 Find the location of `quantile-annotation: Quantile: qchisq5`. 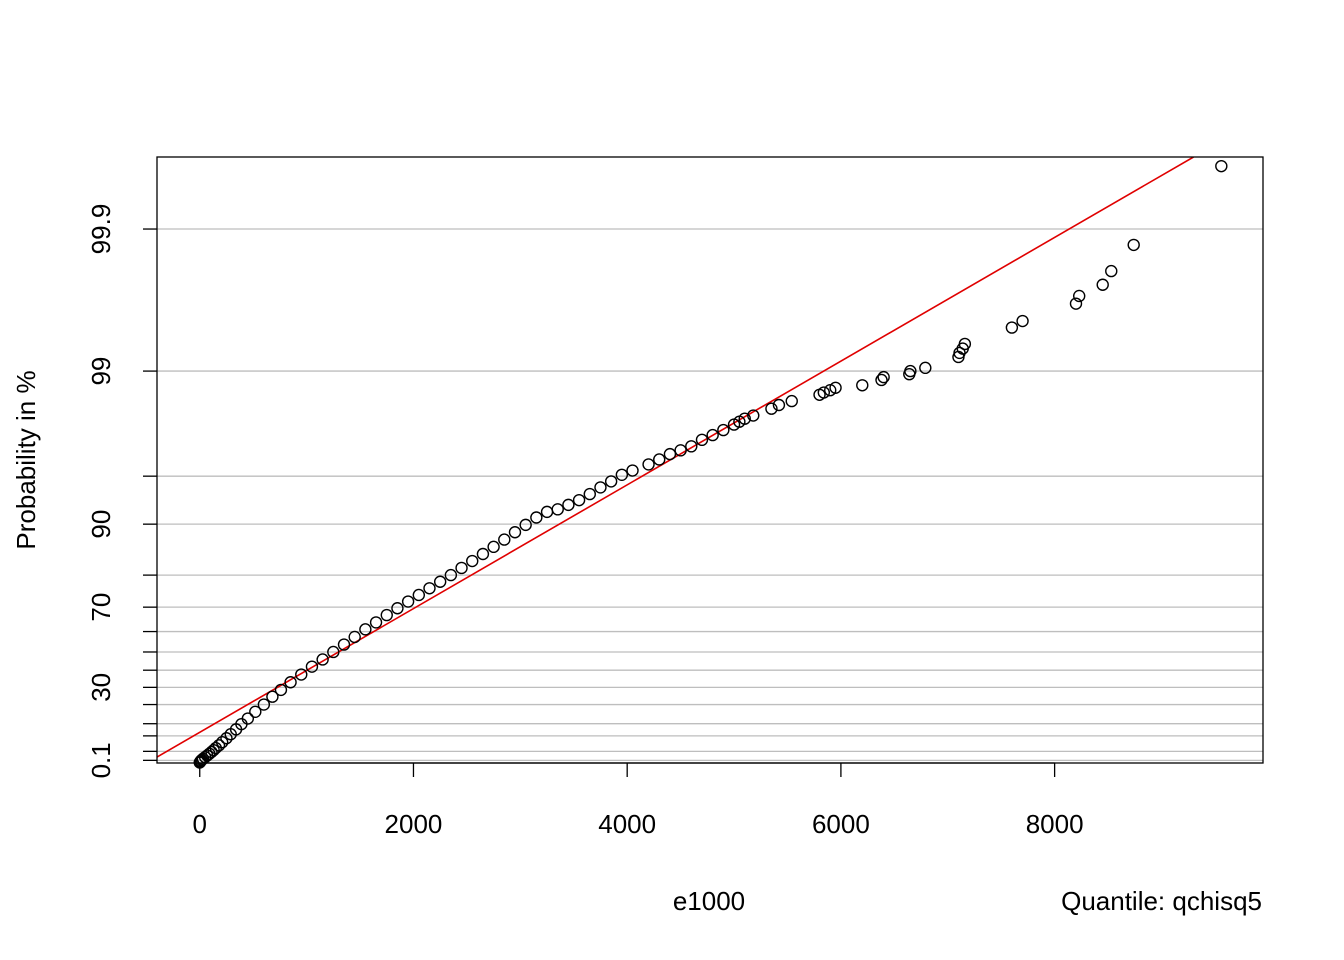

quantile-annotation: Quantile: qchisq5 is located at coordinates (1161, 901).